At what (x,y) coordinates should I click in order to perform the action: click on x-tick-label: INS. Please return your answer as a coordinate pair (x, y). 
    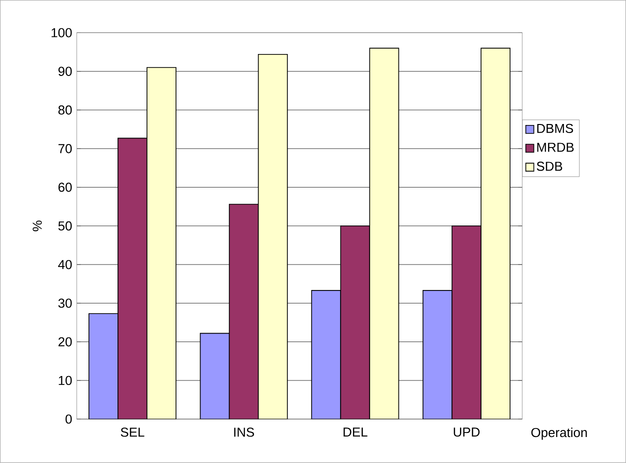
    Looking at the image, I should click on (244, 432).